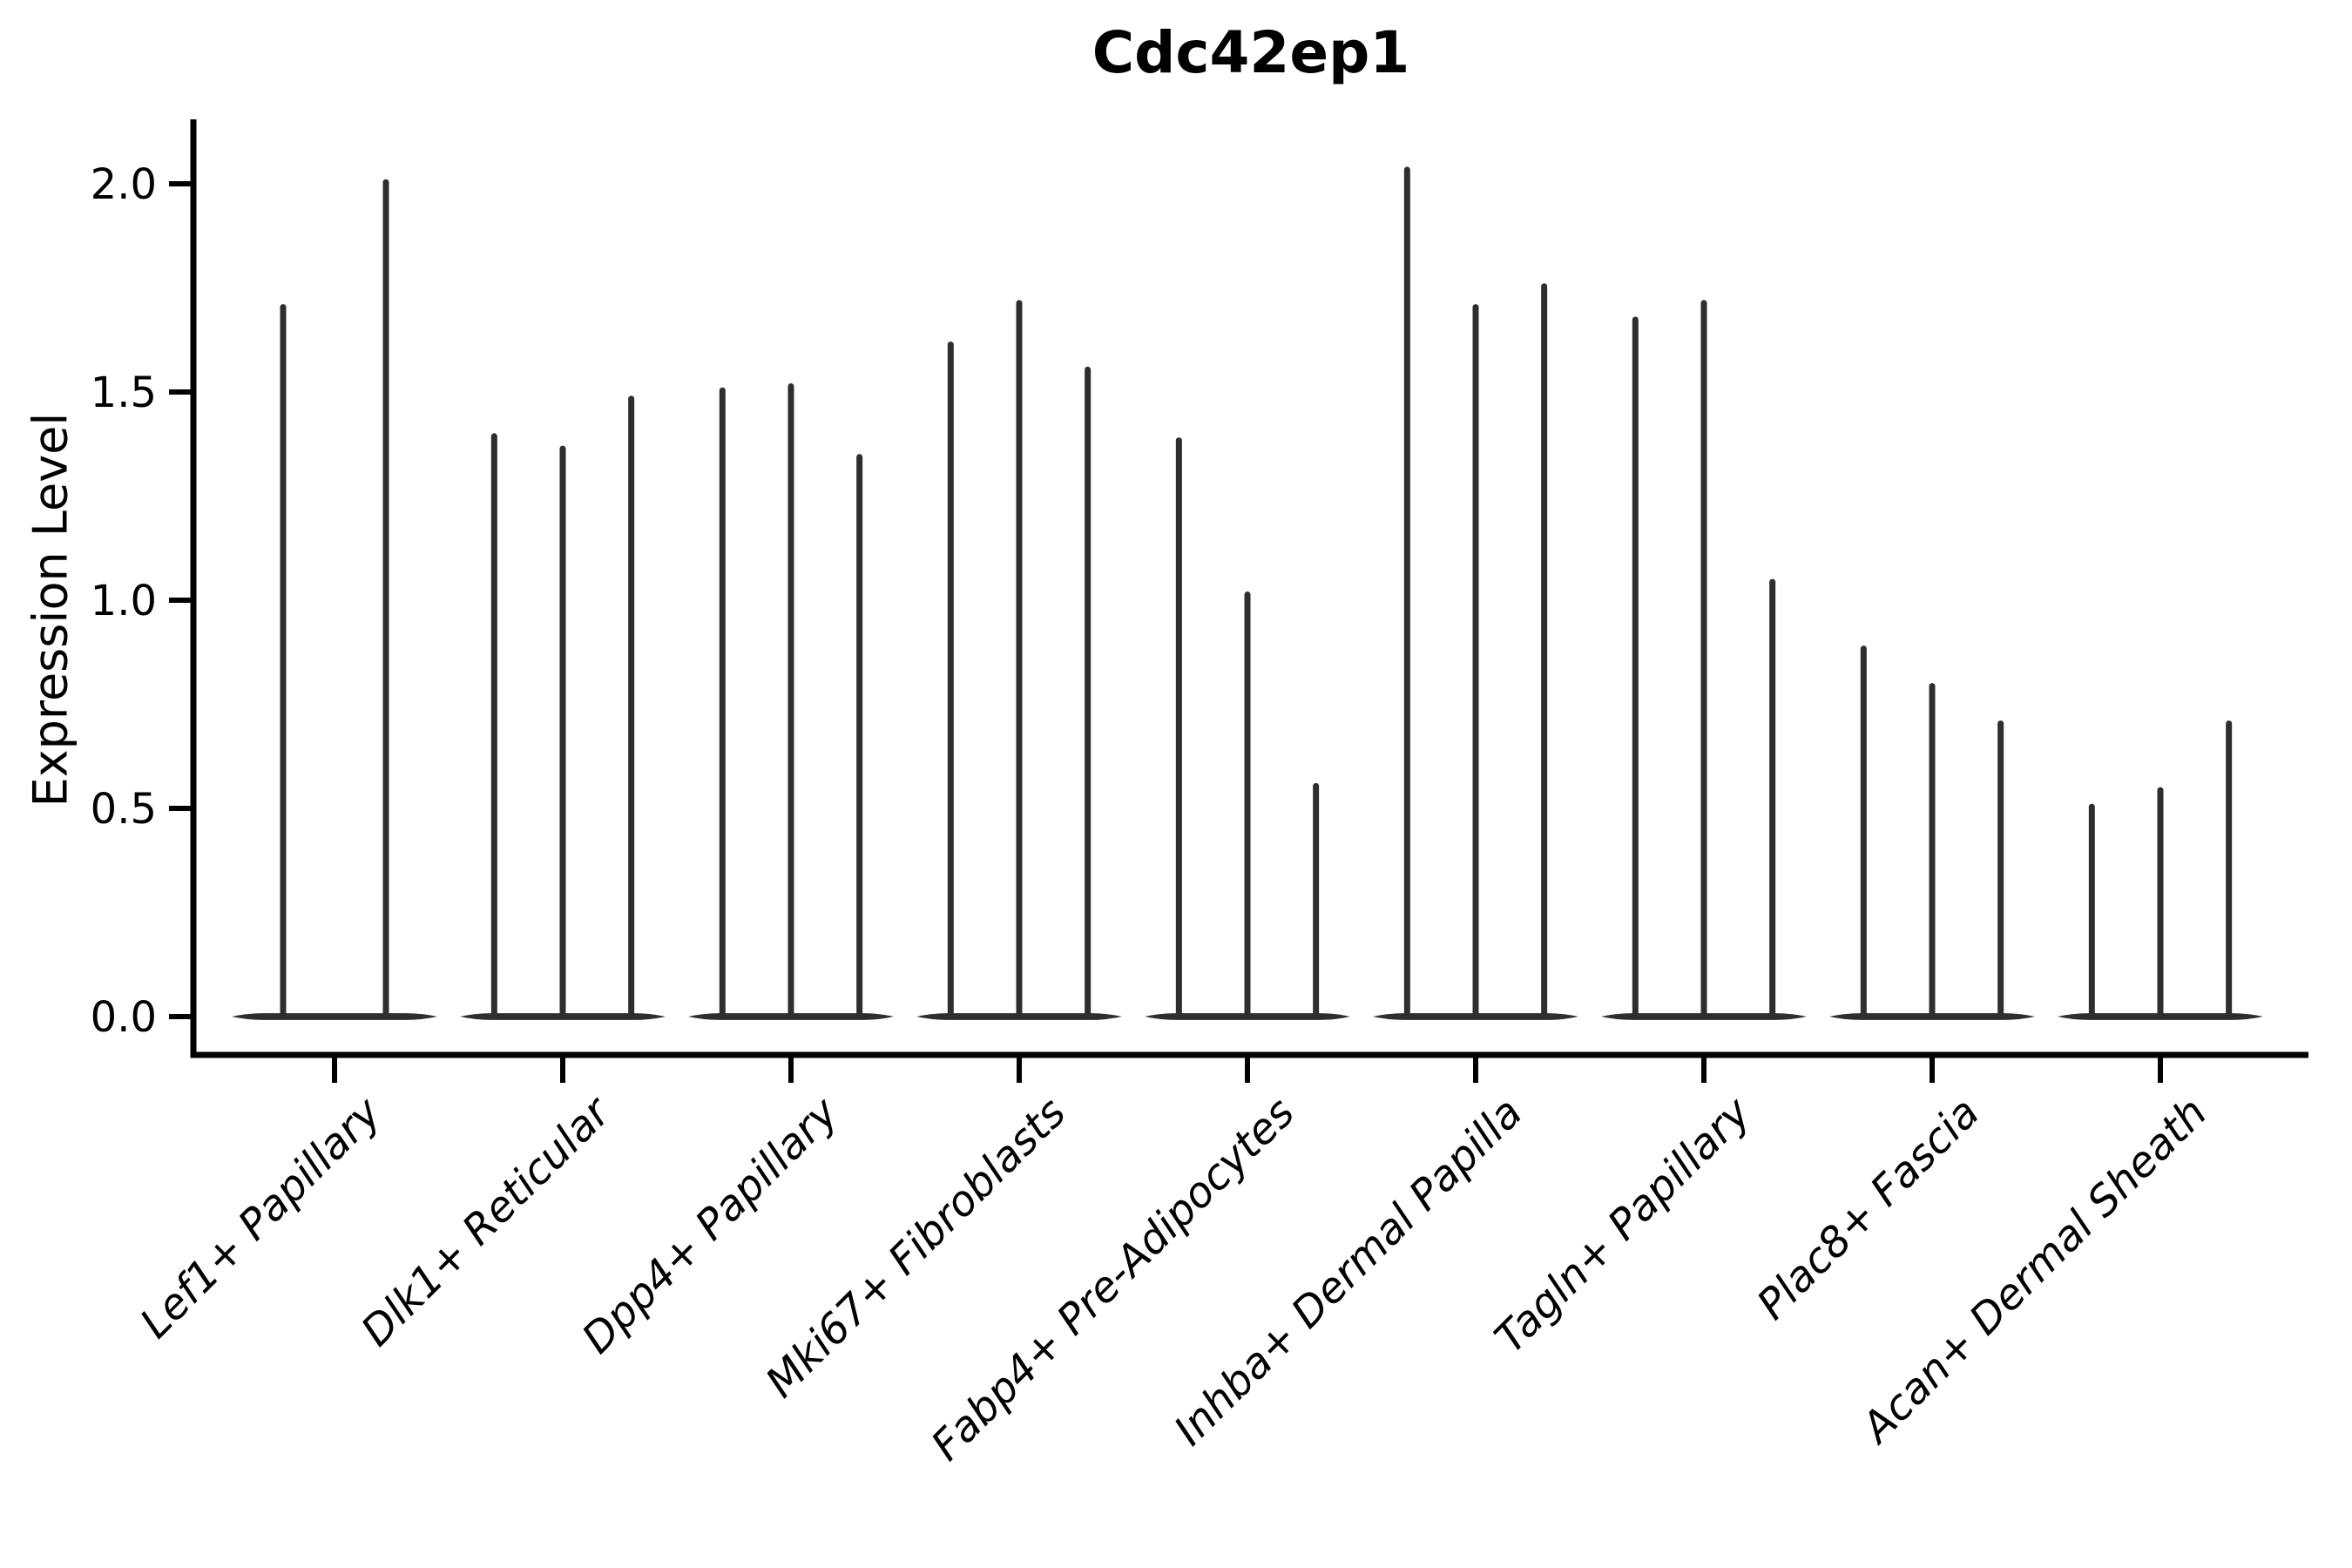 The image size is (2352, 1568). I want to click on y-tick-label: 2.0, so click(124, 184).